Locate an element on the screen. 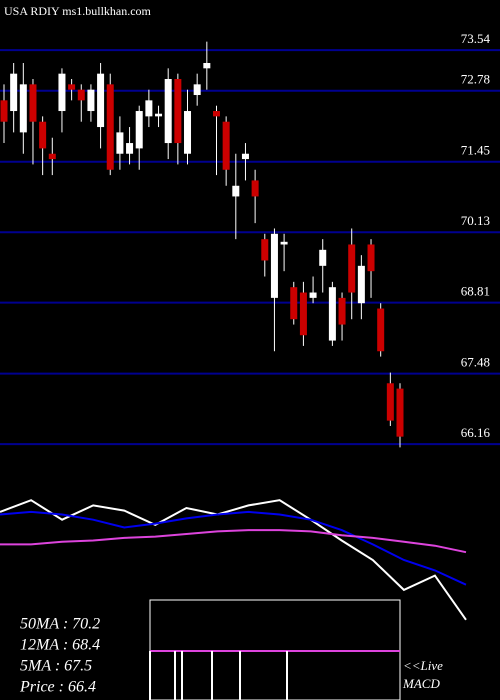 The width and height of the screenshot is (500, 700). y-tick-label: 70.13 is located at coordinates (475, 220).